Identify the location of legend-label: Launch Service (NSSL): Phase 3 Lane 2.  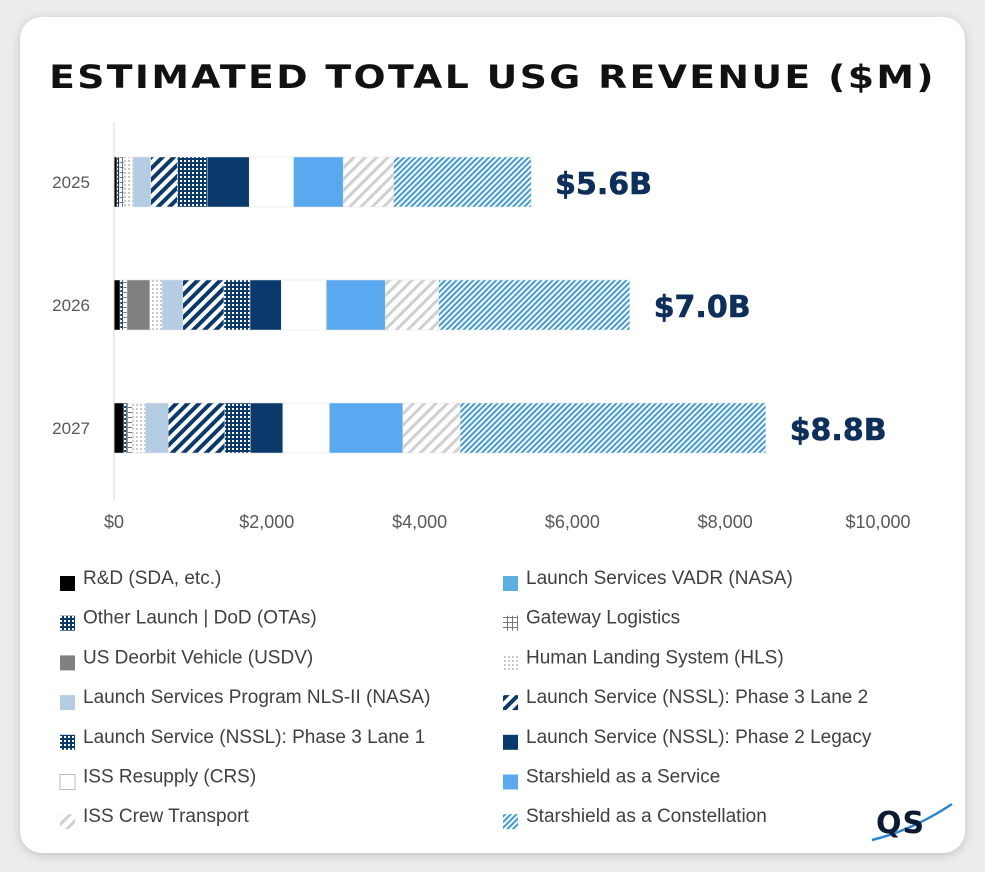
(697, 697).